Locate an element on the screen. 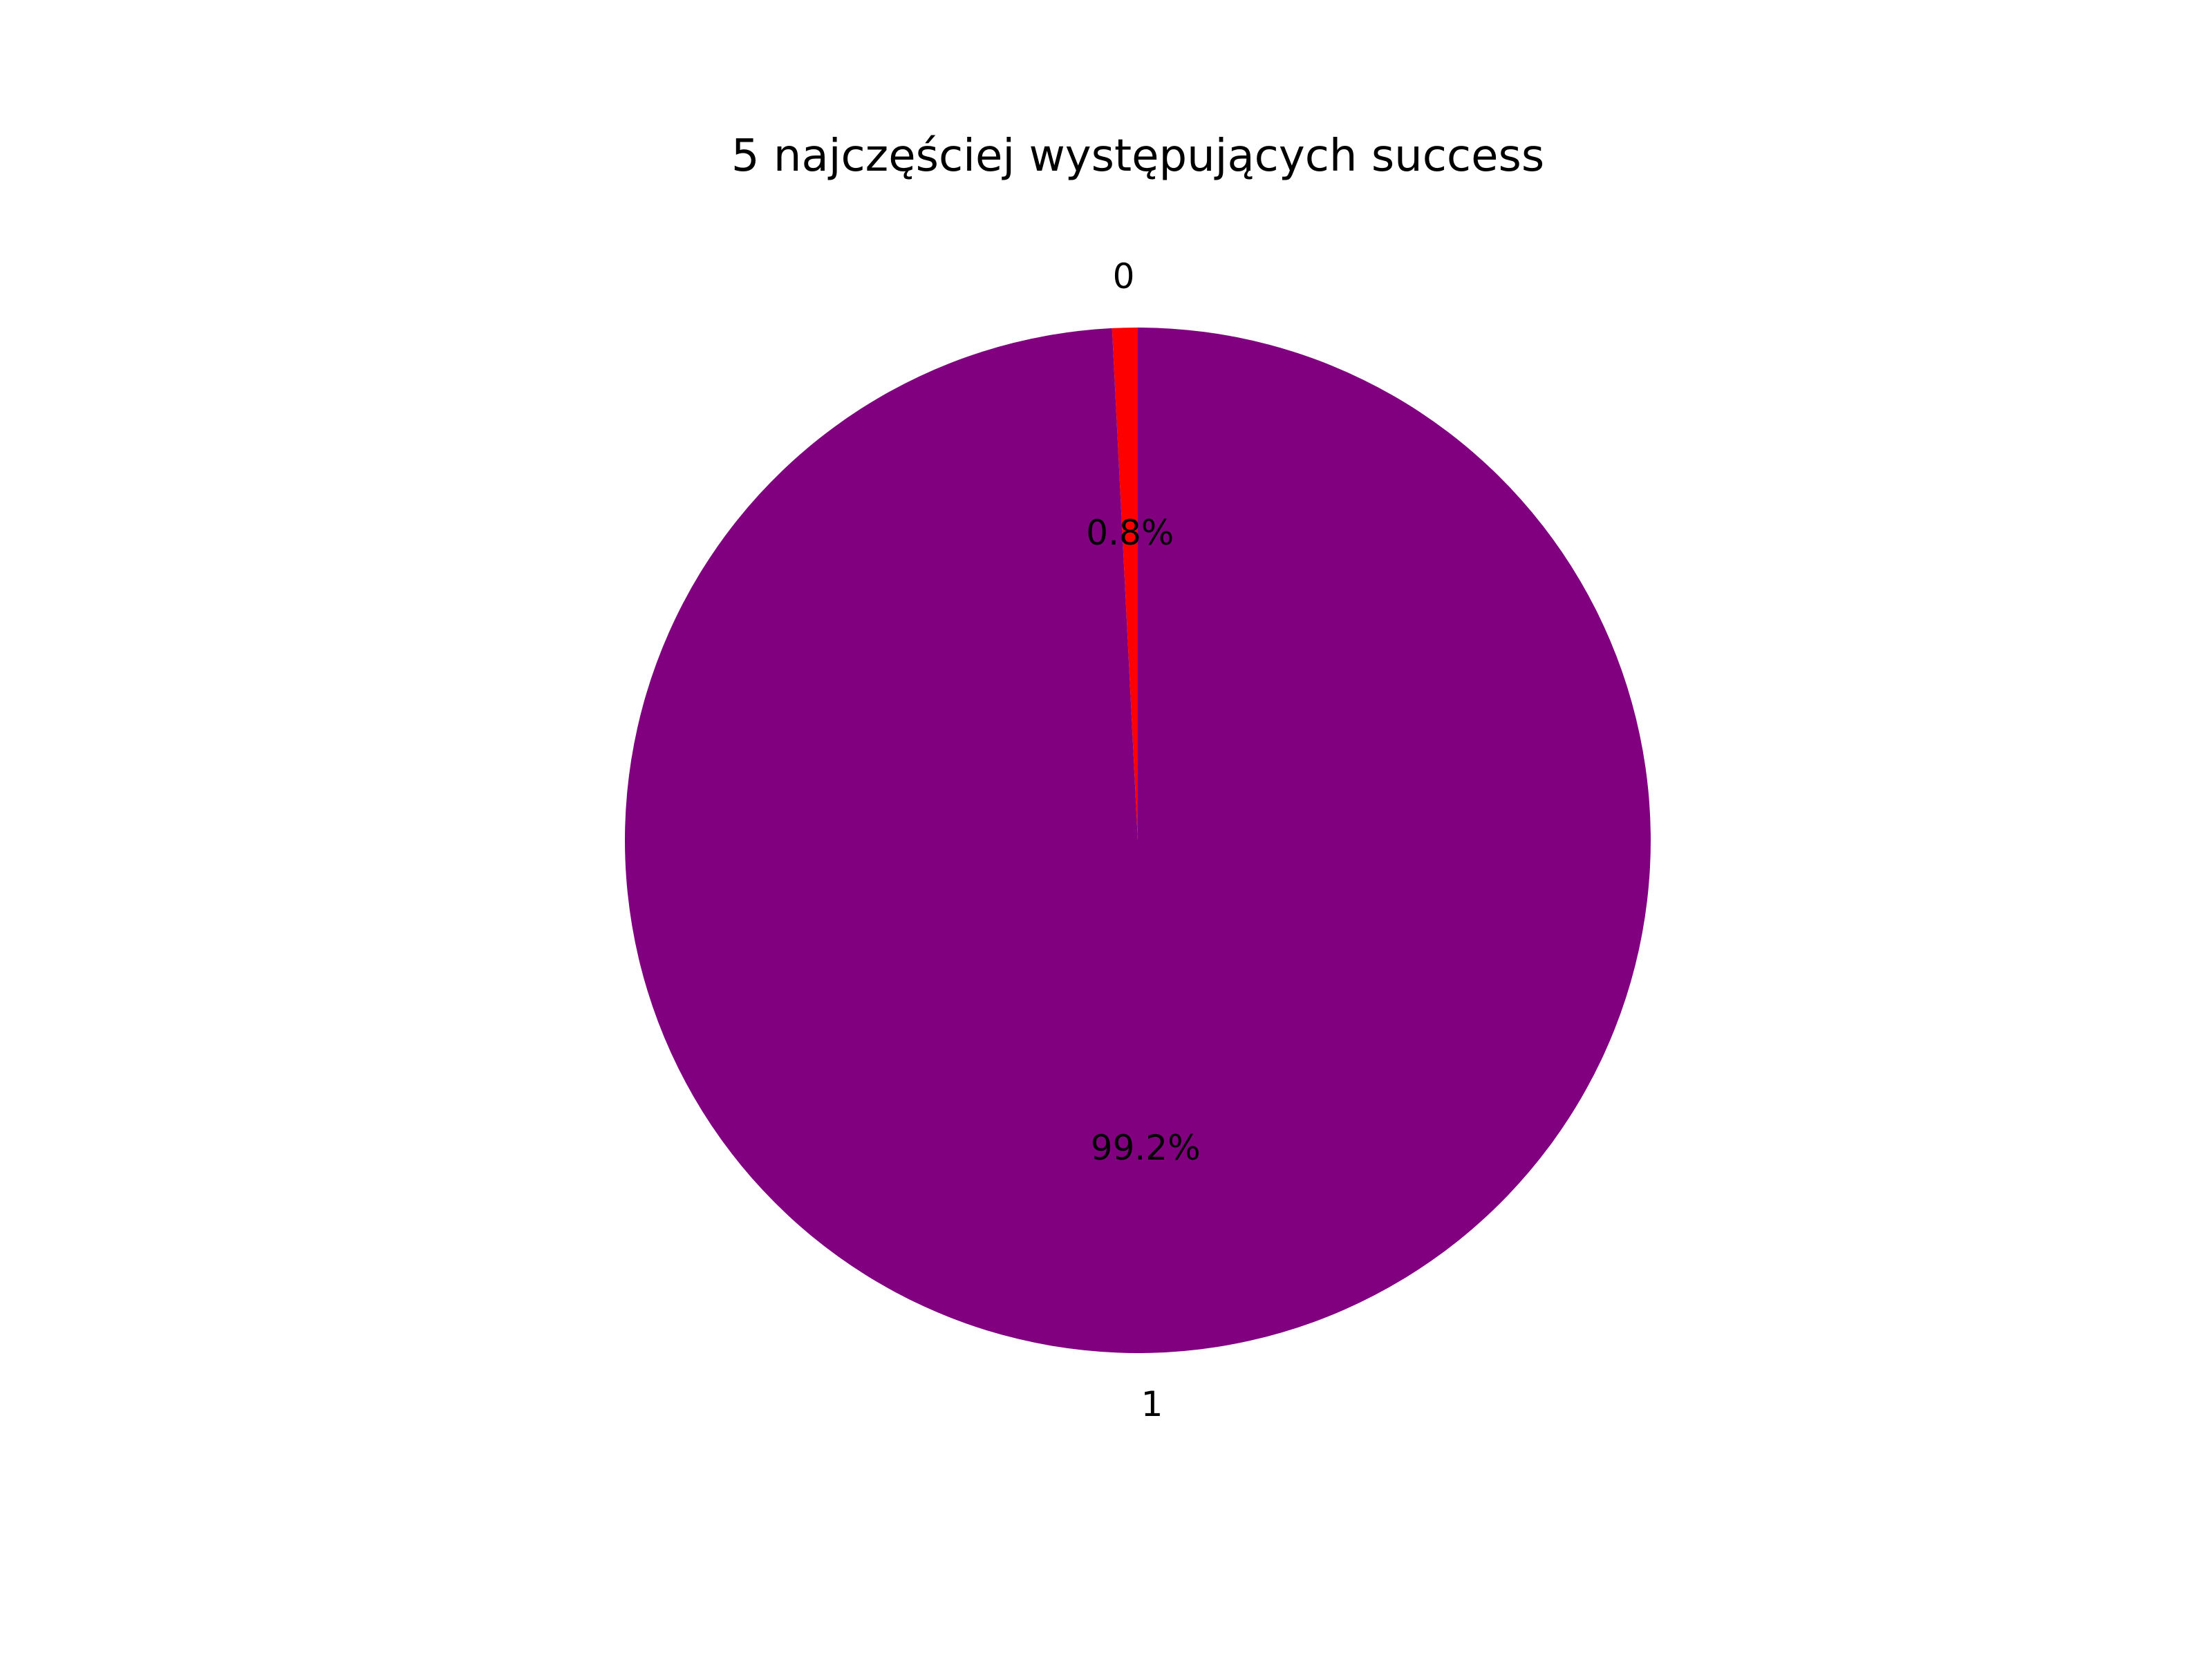 This screenshot has width=2212, height=1662. slice-category-label: 1 is located at coordinates (1152, 1404).